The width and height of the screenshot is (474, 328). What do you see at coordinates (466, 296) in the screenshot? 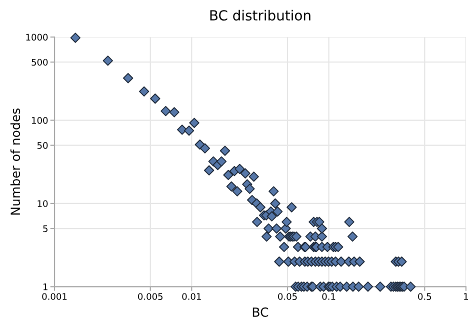
I see `x-tick-label: 1` at bounding box center [466, 296].